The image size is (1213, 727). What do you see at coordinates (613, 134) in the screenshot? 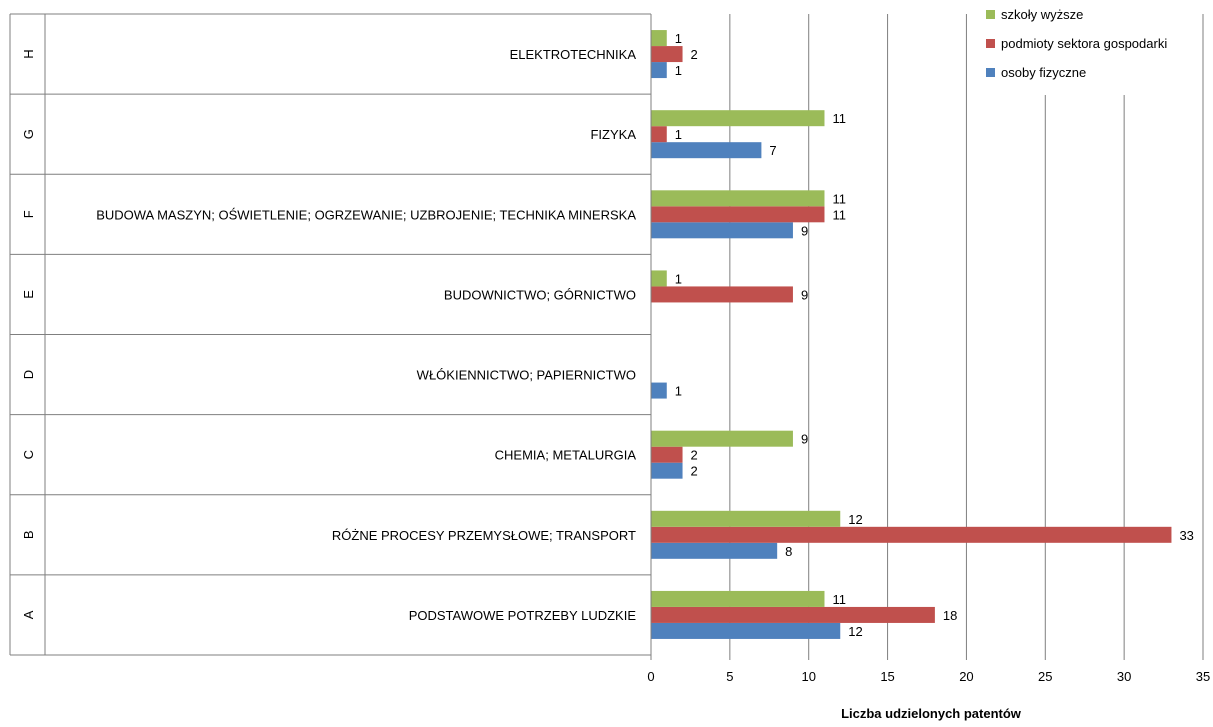
I see `category-label: FIZYKA` at bounding box center [613, 134].